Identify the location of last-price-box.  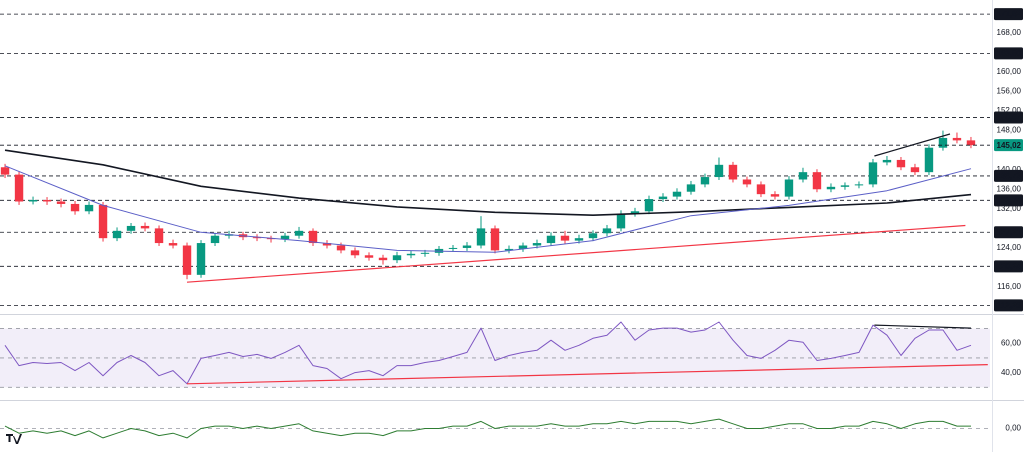
(1008, 145).